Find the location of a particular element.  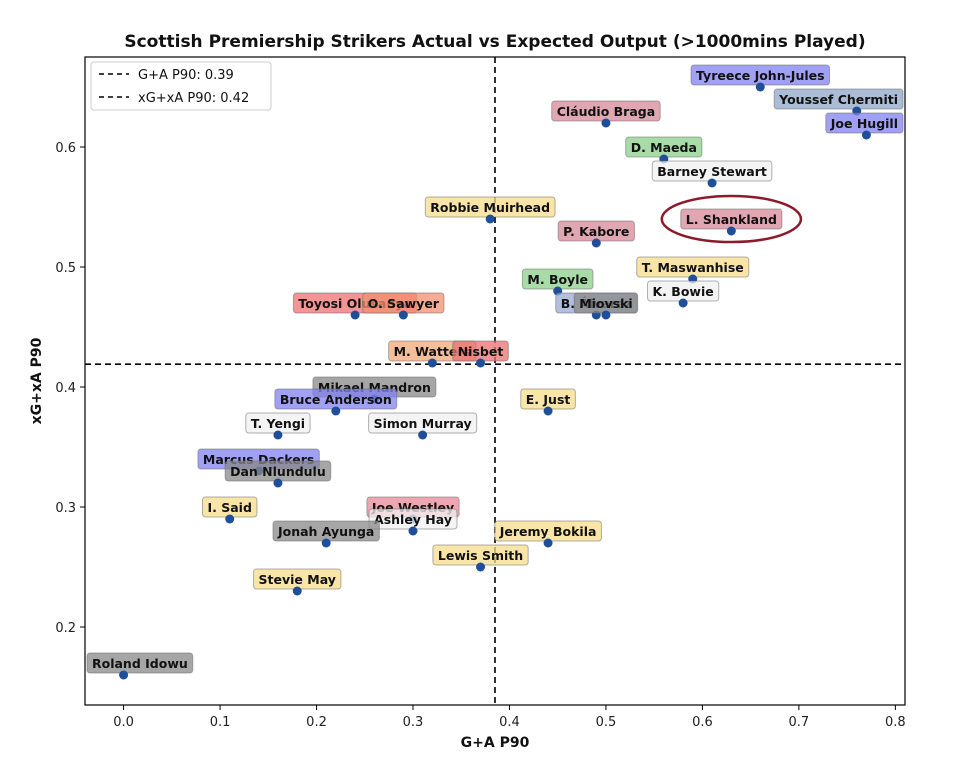

point-miovski: Miovski is located at coordinates (606, 306).